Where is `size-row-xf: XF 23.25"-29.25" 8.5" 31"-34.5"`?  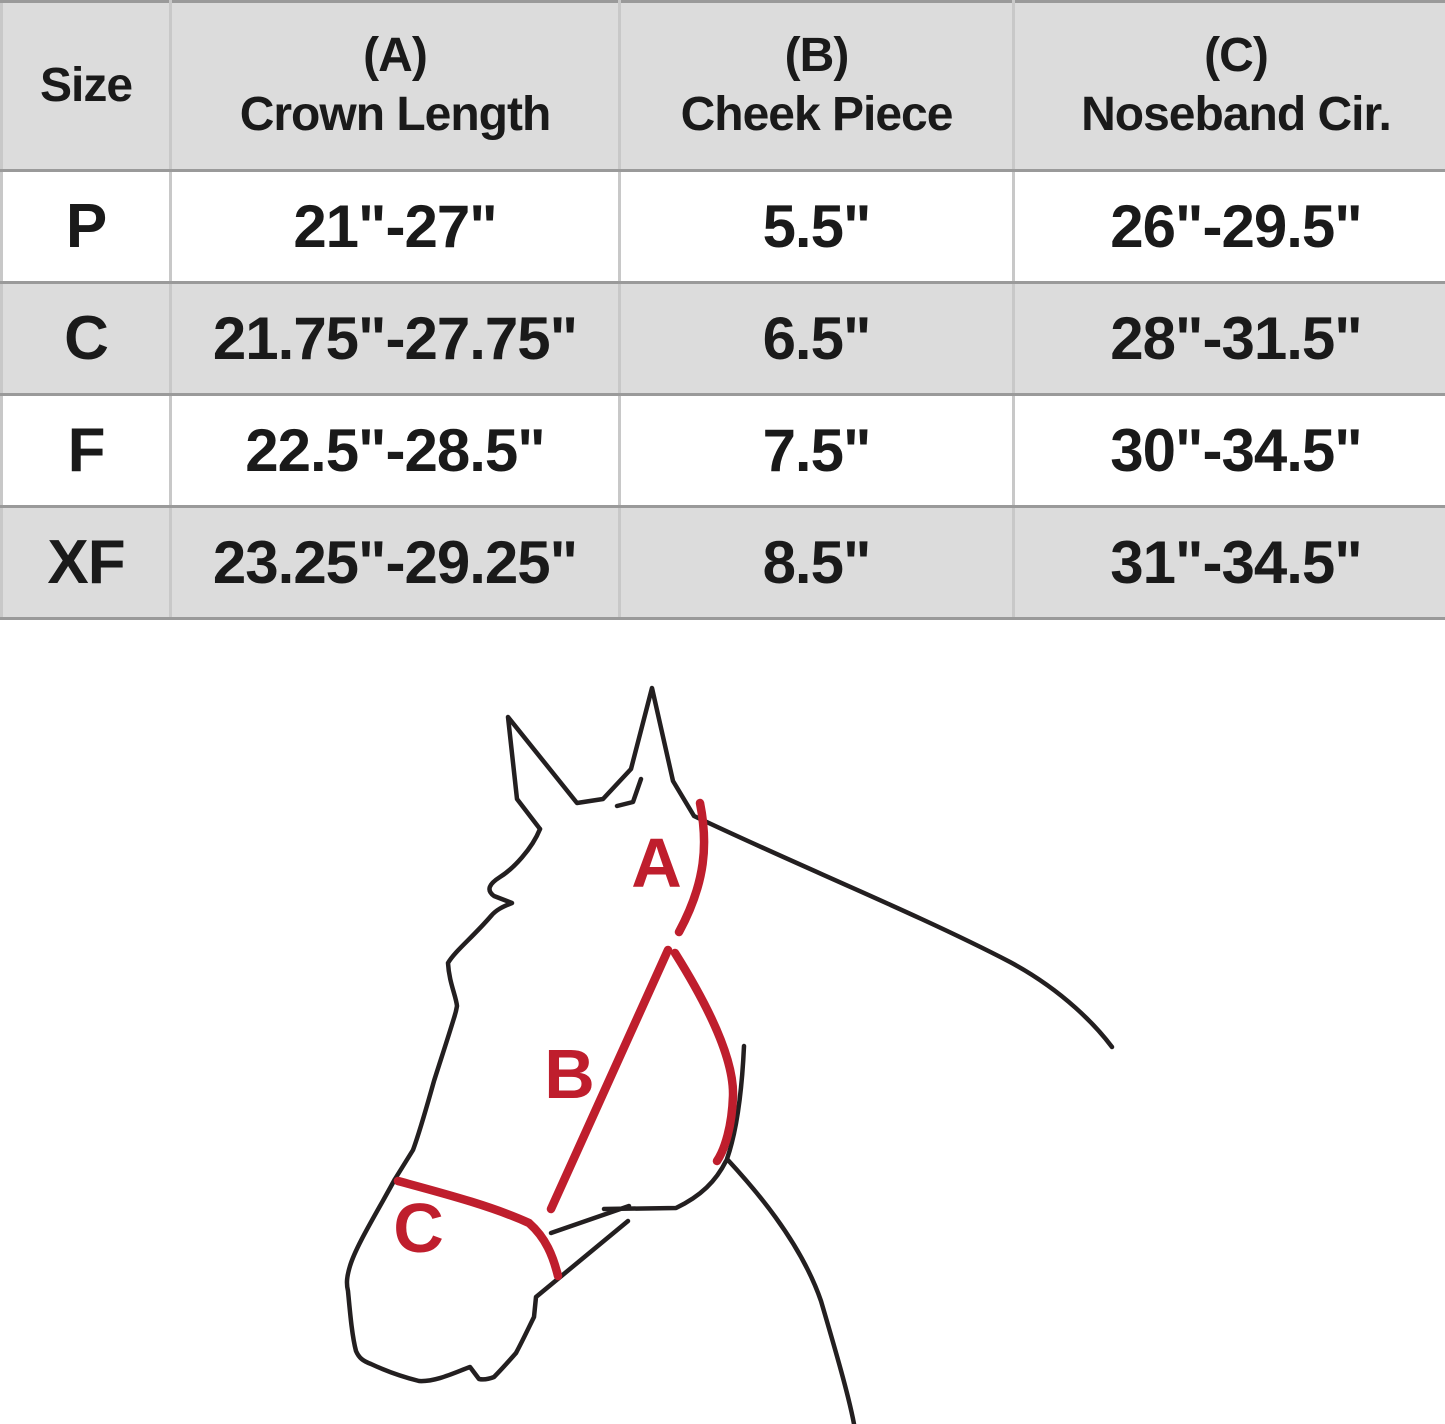 size-row-xf: XF 23.25"-29.25" 8.5" 31"-34.5" is located at coordinates (722, 562).